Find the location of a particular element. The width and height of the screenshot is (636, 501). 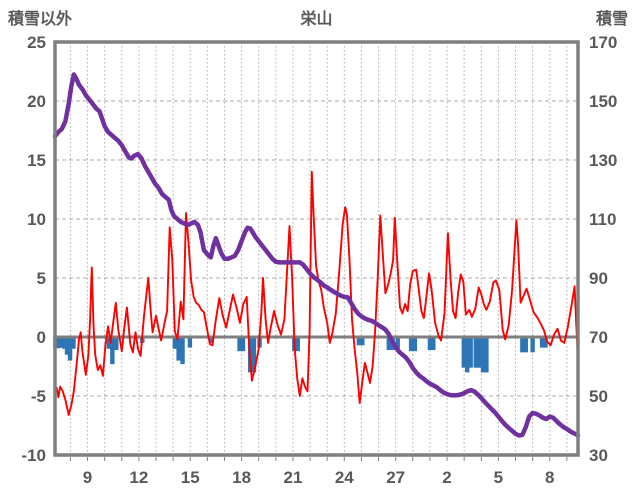

x-tick-label: 24 is located at coordinates (344, 477).